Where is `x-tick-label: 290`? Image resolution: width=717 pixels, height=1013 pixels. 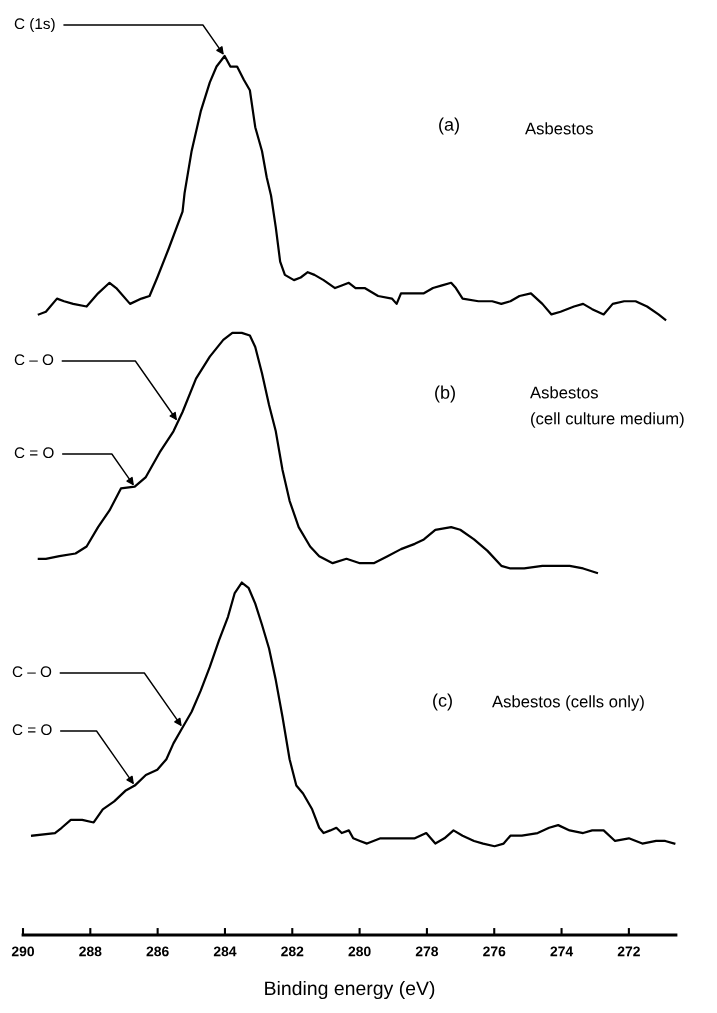
x-tick-label: 290 is located at coordinates (23, 951).